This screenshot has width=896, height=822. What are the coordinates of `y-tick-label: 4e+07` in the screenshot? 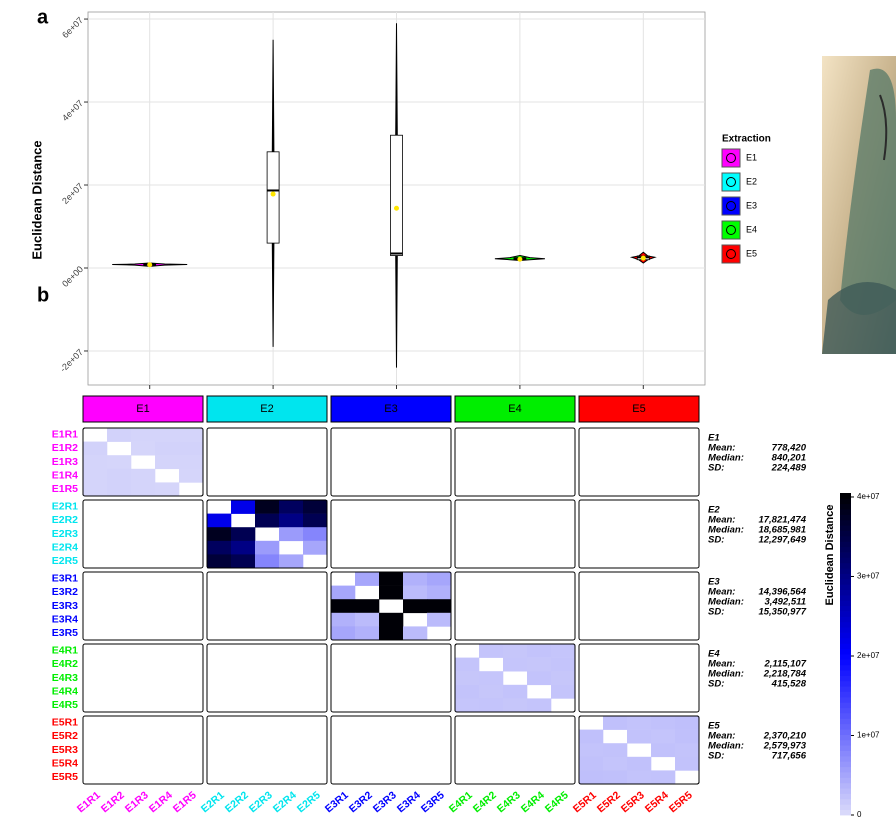 It's located at (72, 110).